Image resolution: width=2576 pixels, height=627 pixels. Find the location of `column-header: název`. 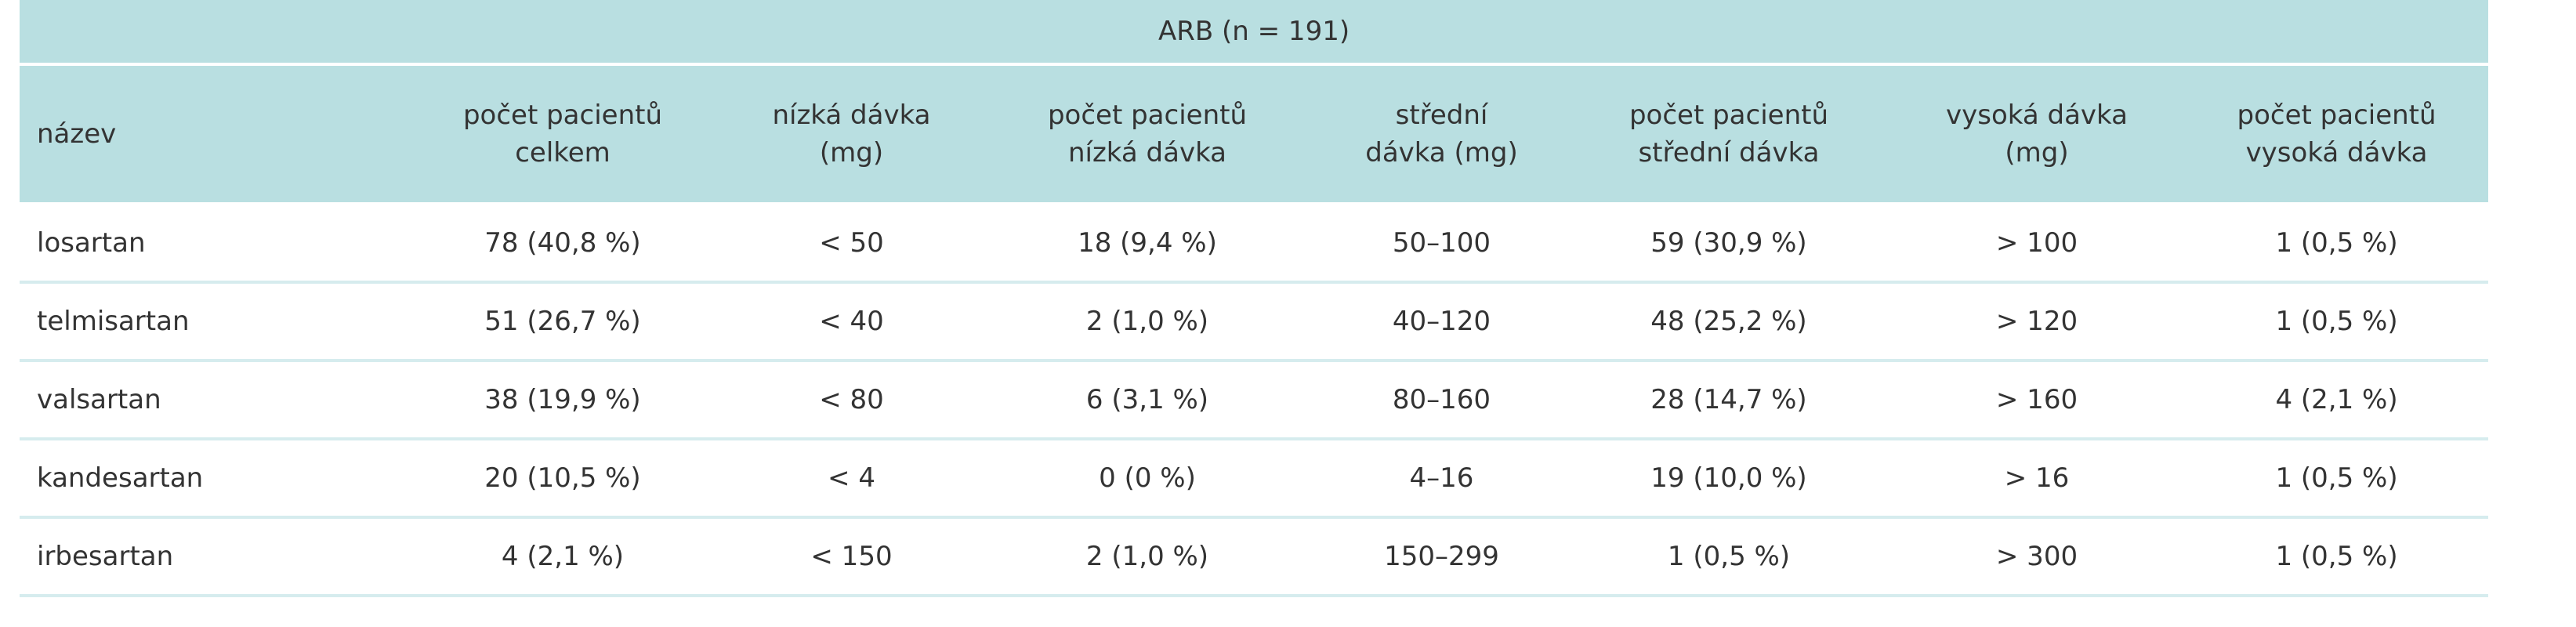

column-header: název is located at coordinates (211, 134).